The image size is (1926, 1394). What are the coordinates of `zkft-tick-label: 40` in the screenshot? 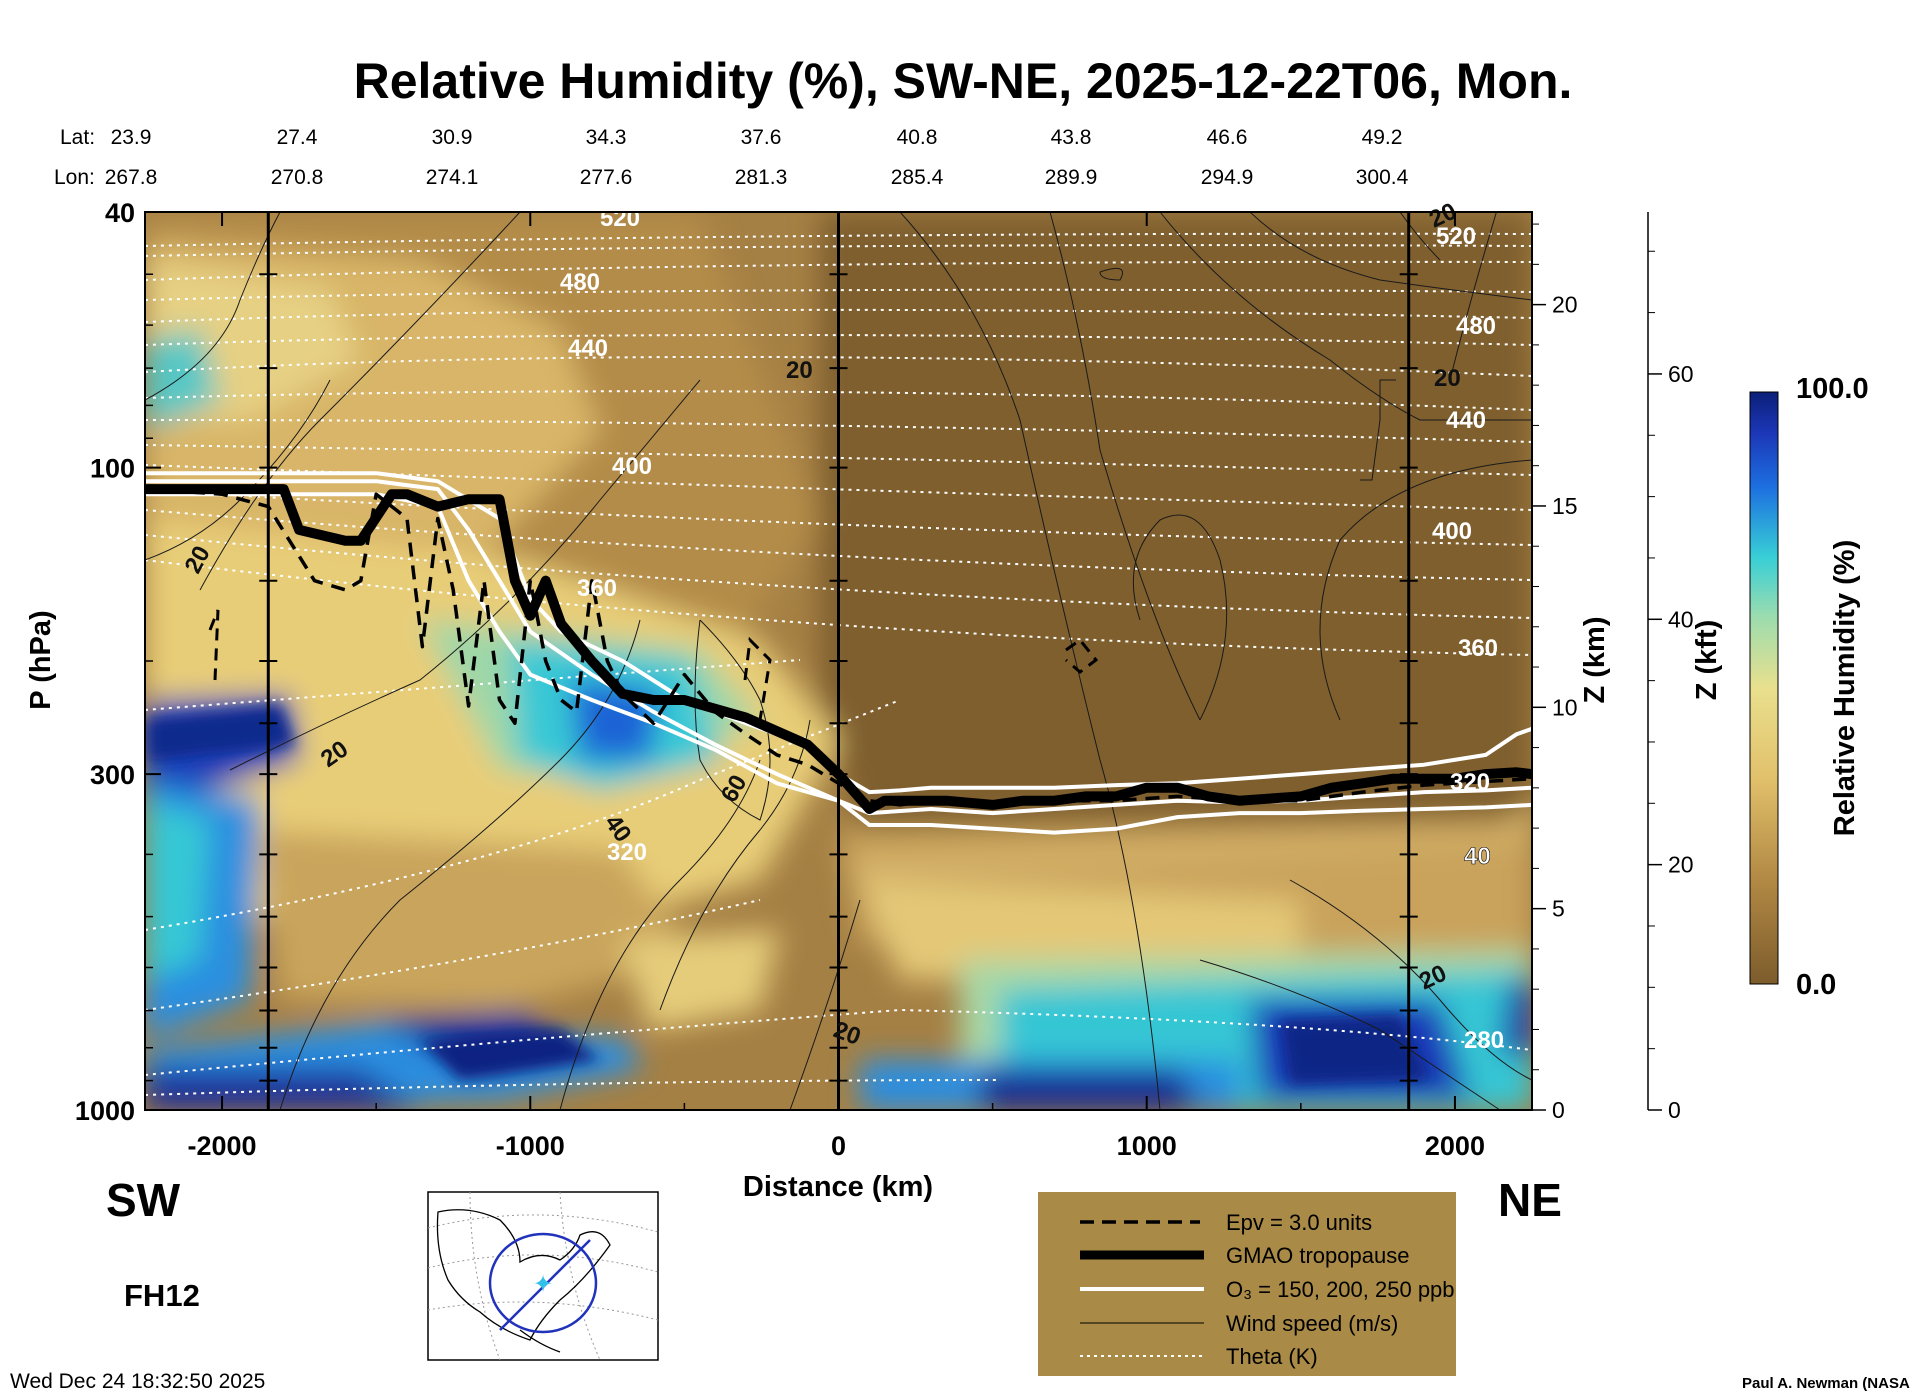 It's located at (1681, 619).